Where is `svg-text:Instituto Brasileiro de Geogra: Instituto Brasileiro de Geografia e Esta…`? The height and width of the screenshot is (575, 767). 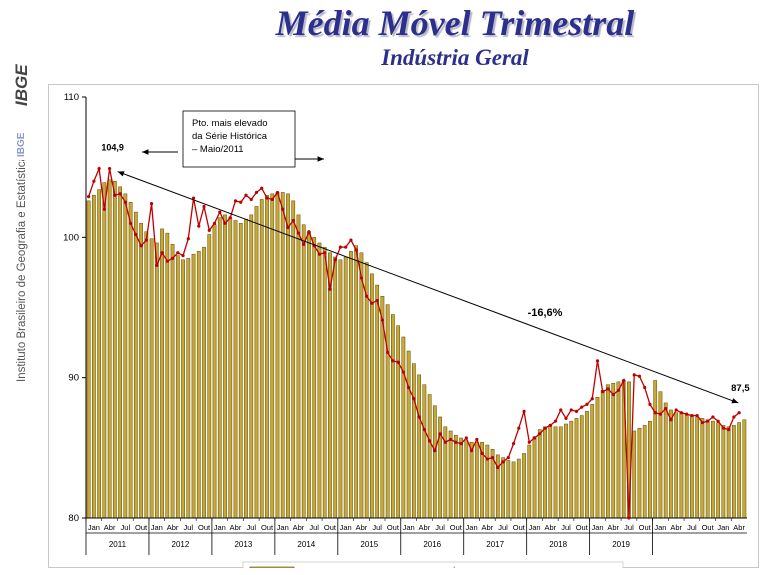
svg-text:Instituto Brasileiro de Geogra: Instituto Brasileiro de Geografia e Esta… is located at coordinates (22, 271).